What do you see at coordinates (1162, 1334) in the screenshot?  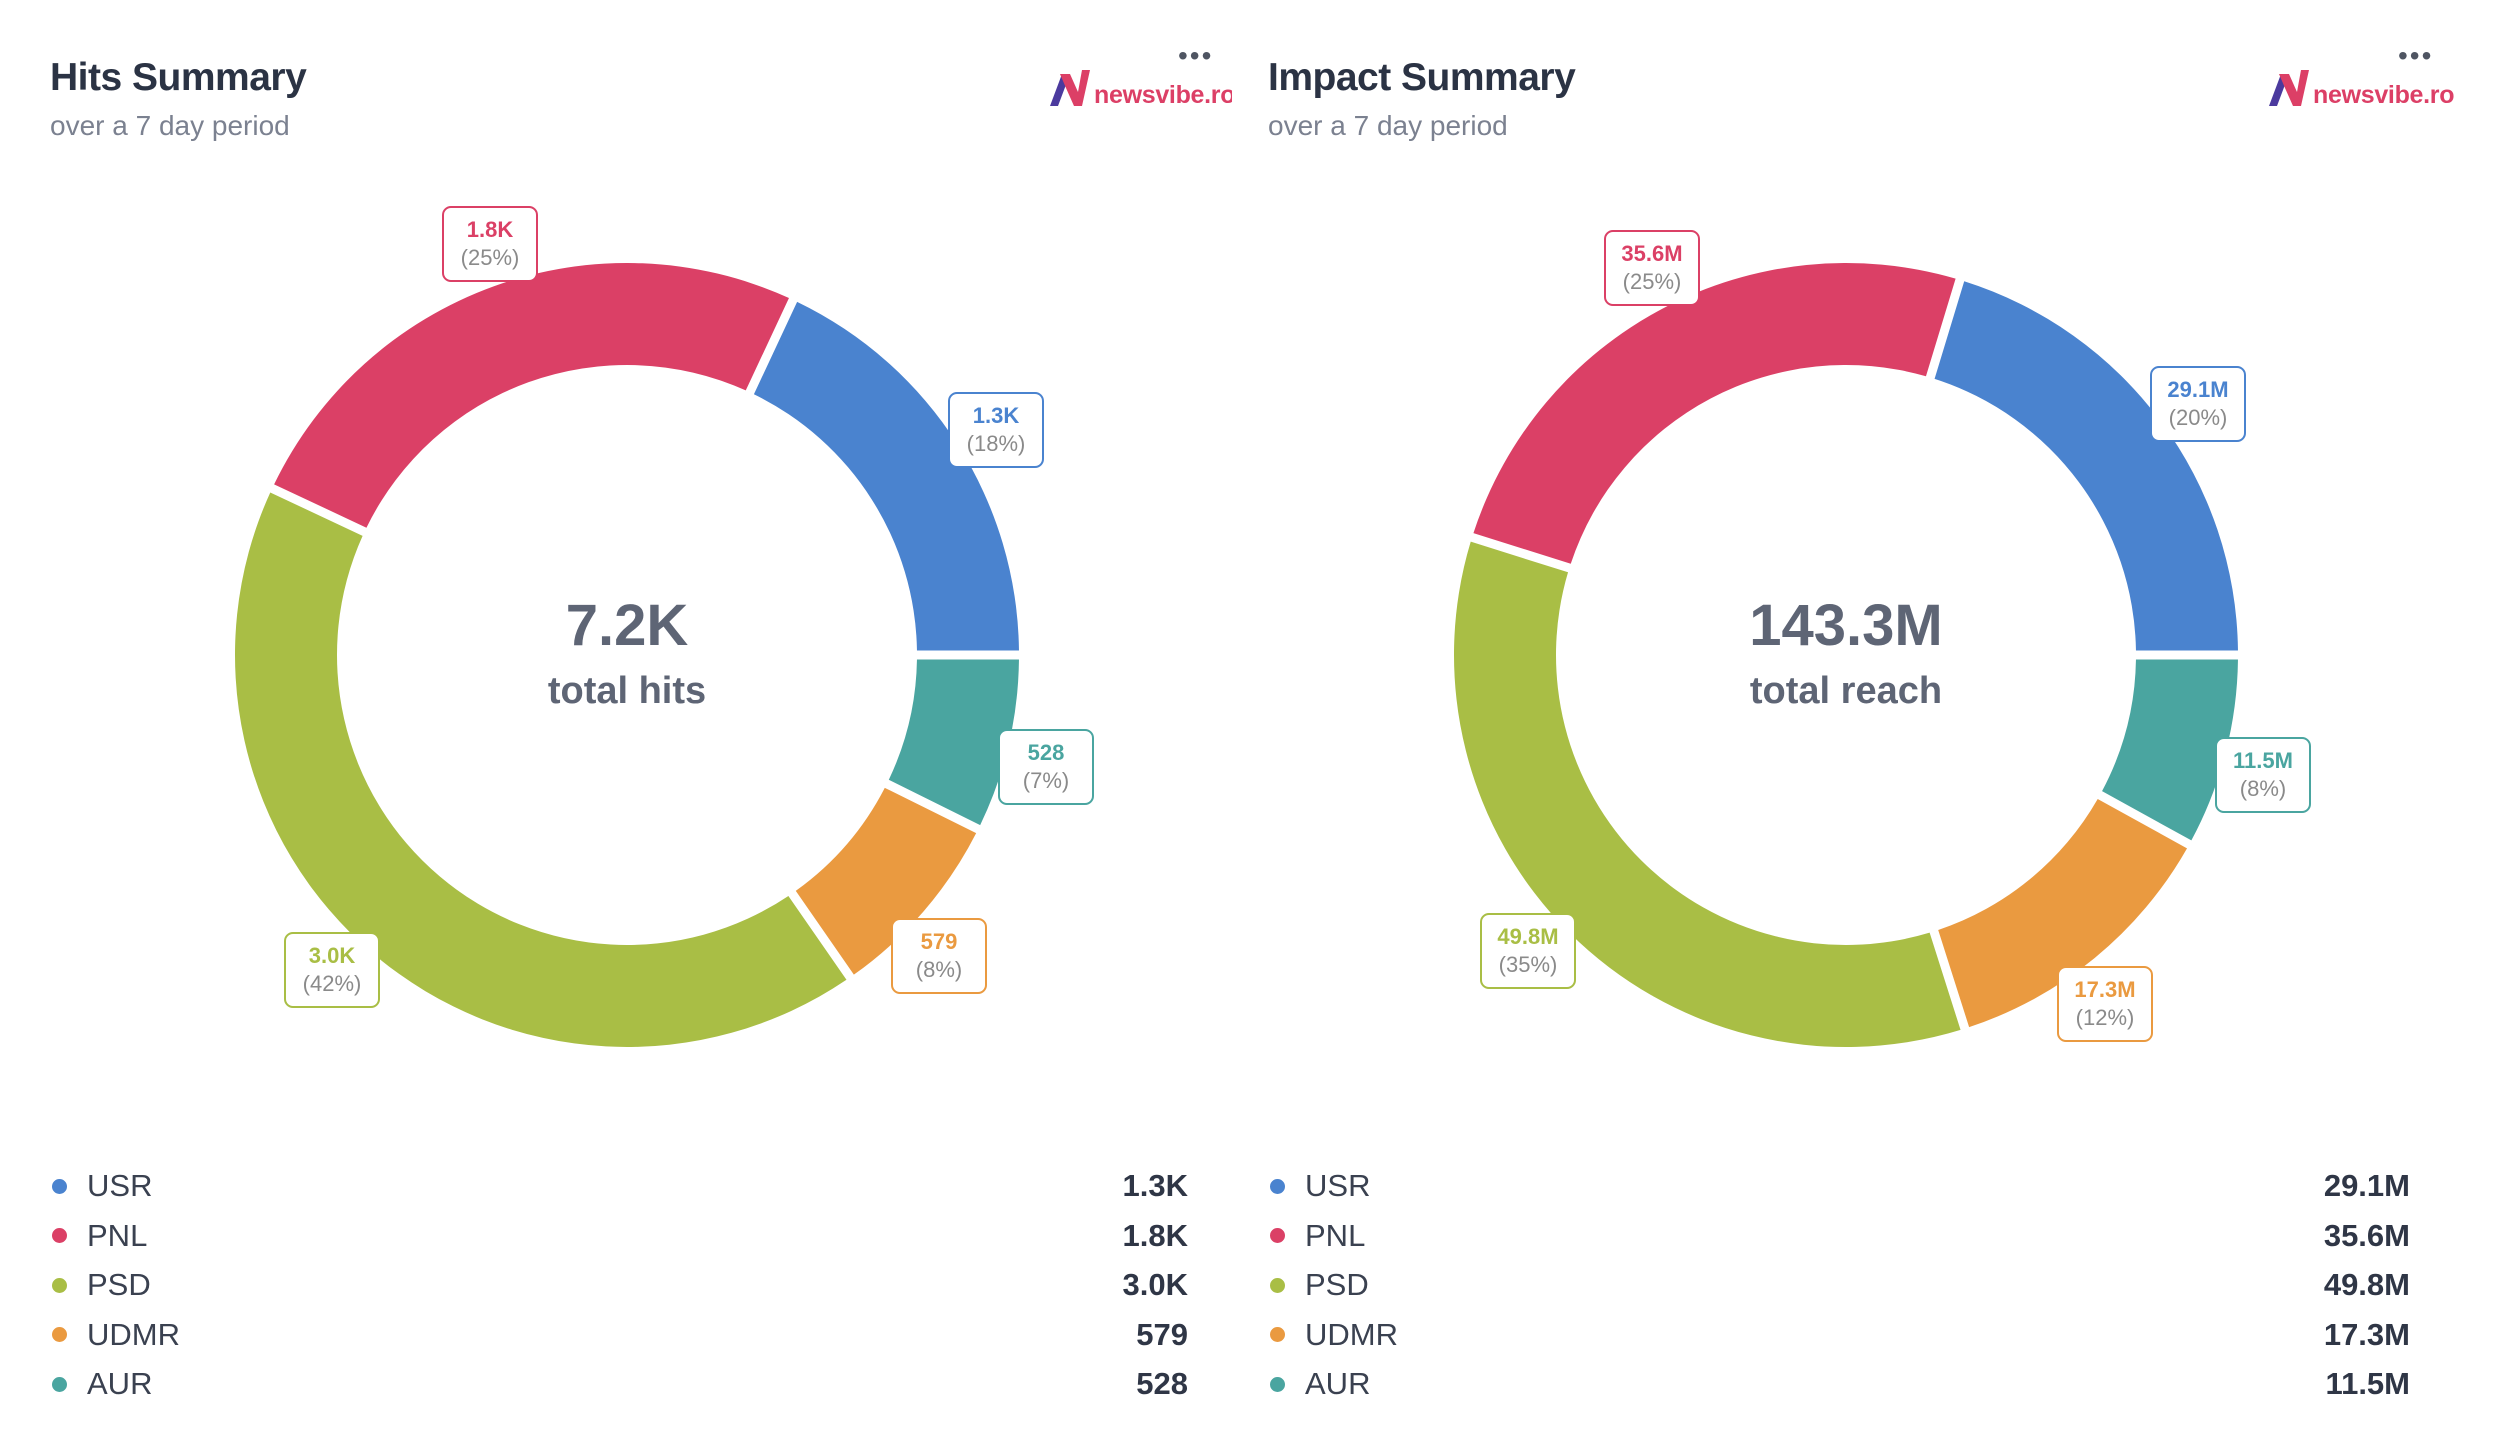 I see `legend-value: 579` at bounding box center [1162, 1334].